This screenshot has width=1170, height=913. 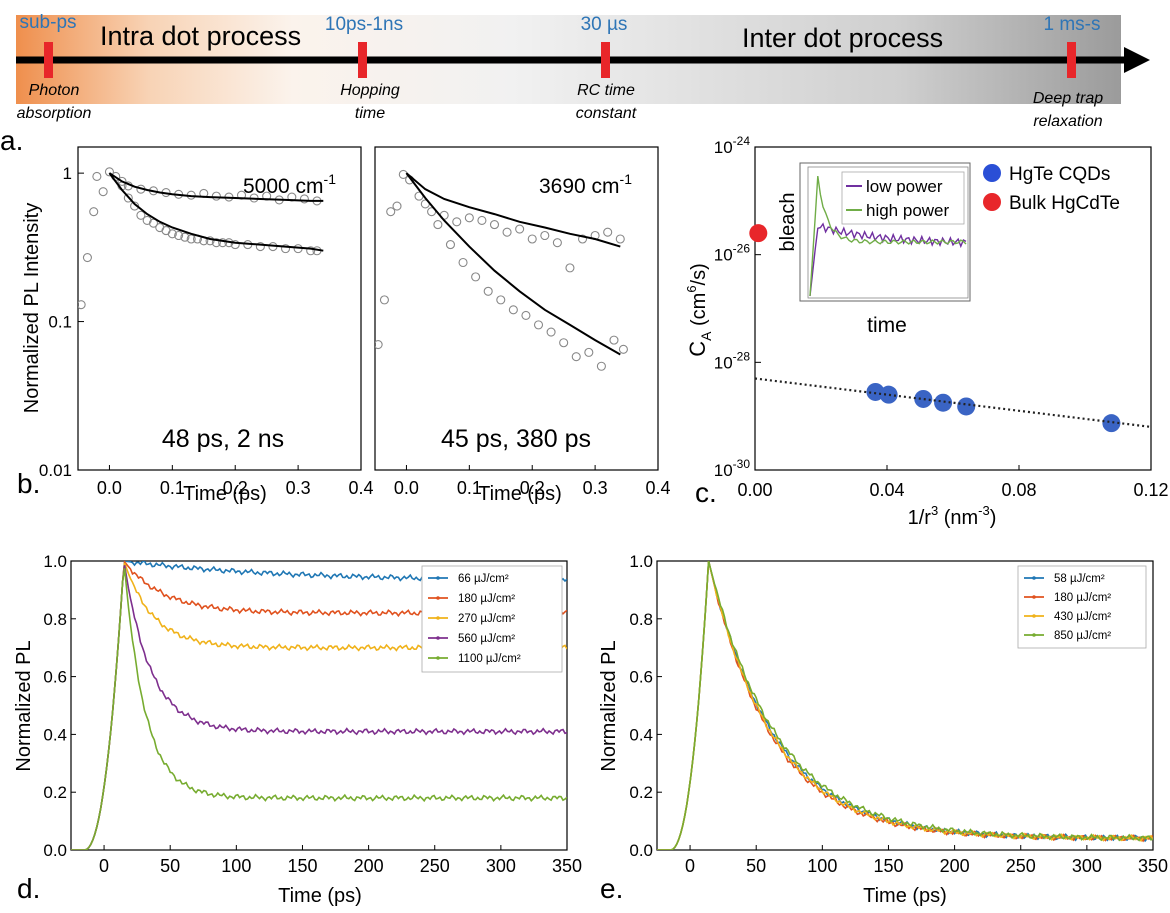 I want to click on x-tick-label: 0.0, so click(x=109, y=488).